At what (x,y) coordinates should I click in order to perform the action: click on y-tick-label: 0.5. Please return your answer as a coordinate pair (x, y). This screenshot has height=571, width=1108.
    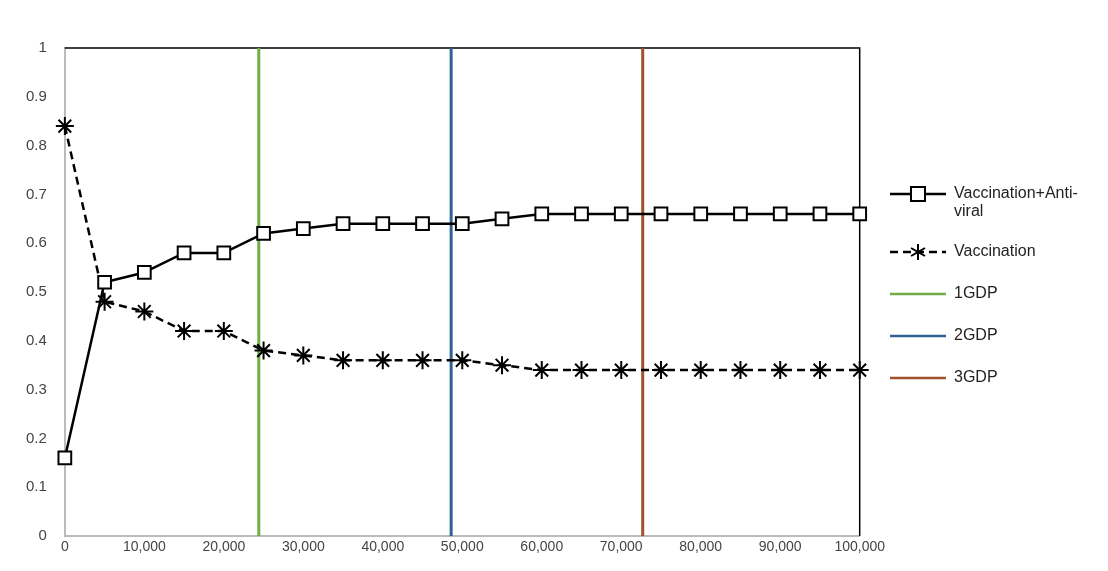
    Looking at the image, I should click on (36, 291).